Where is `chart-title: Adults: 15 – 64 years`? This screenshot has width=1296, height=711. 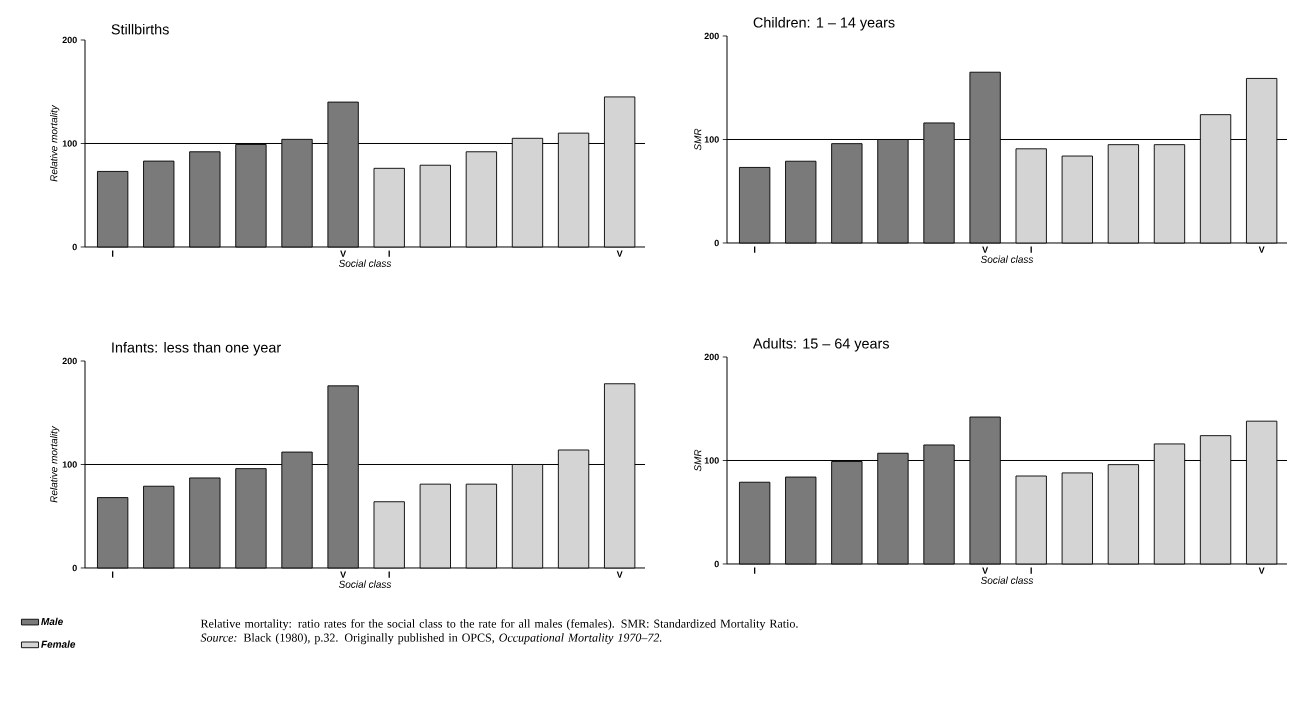 chart-title: Adults: 15 – 64 years is located at coordinates (820, 345).